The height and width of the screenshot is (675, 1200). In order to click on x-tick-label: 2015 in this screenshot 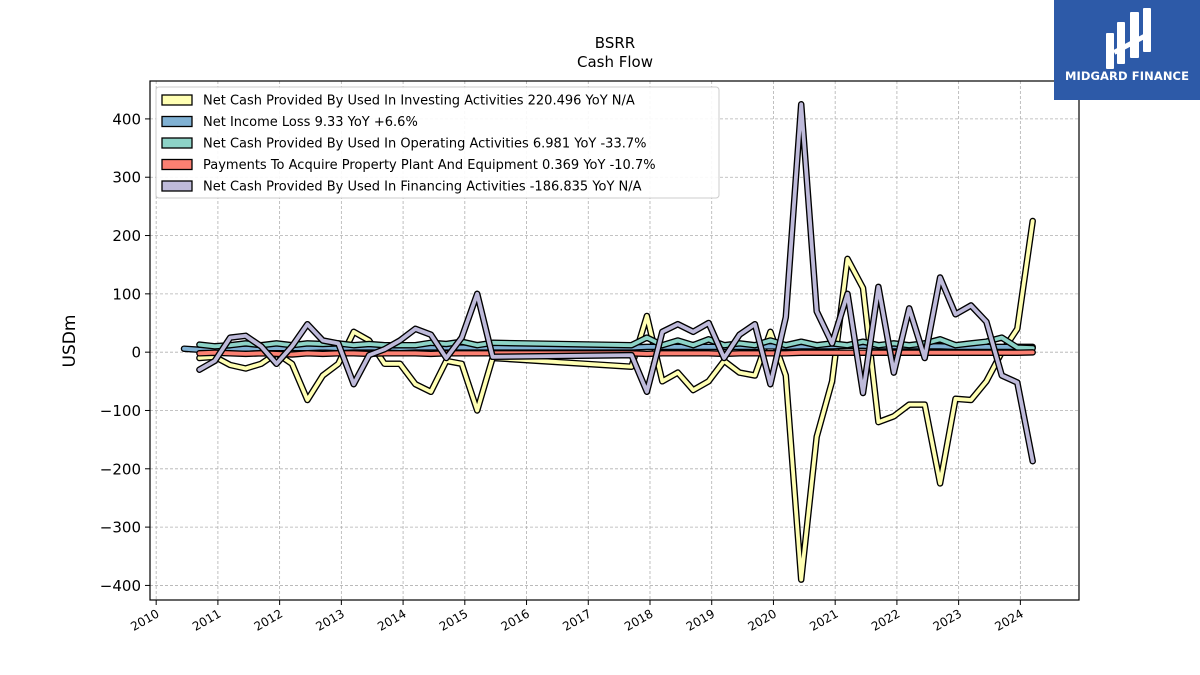, I will do `click(453, 619)`.